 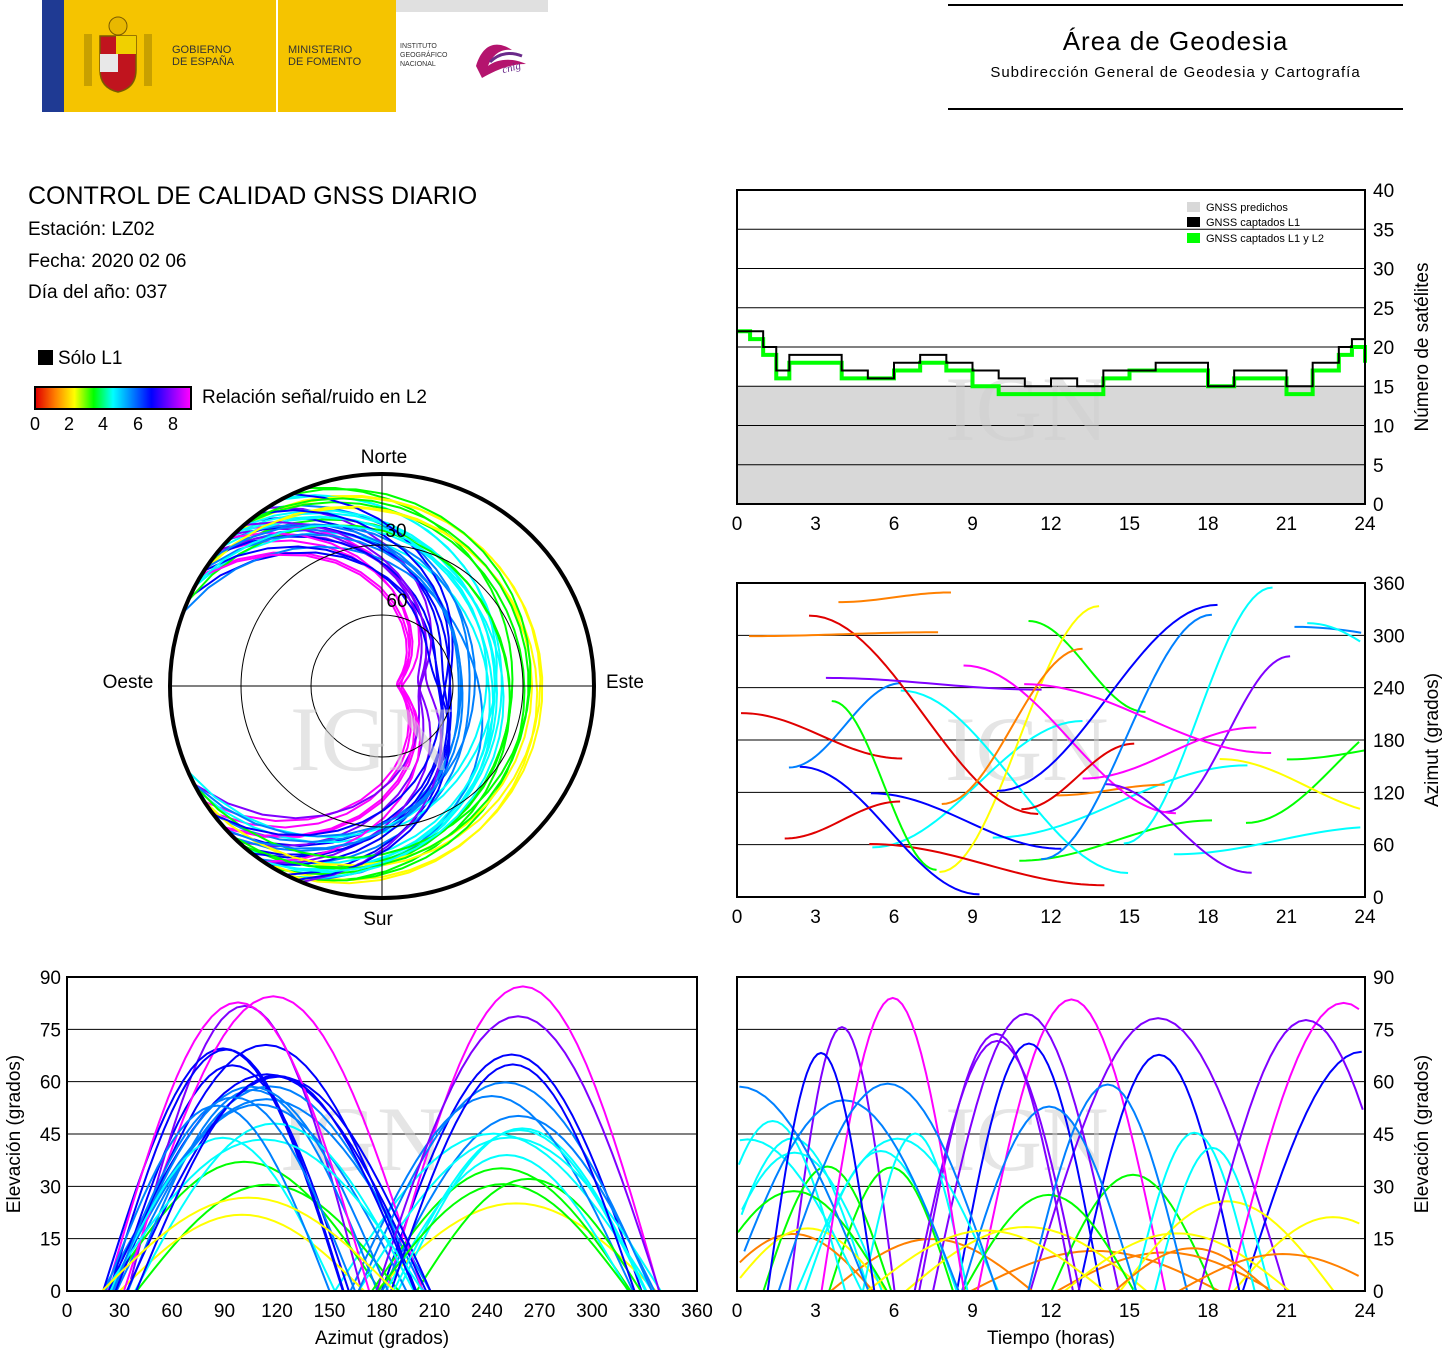 I want to click on x-tick-label: 9, so click(x=972, y=1311).